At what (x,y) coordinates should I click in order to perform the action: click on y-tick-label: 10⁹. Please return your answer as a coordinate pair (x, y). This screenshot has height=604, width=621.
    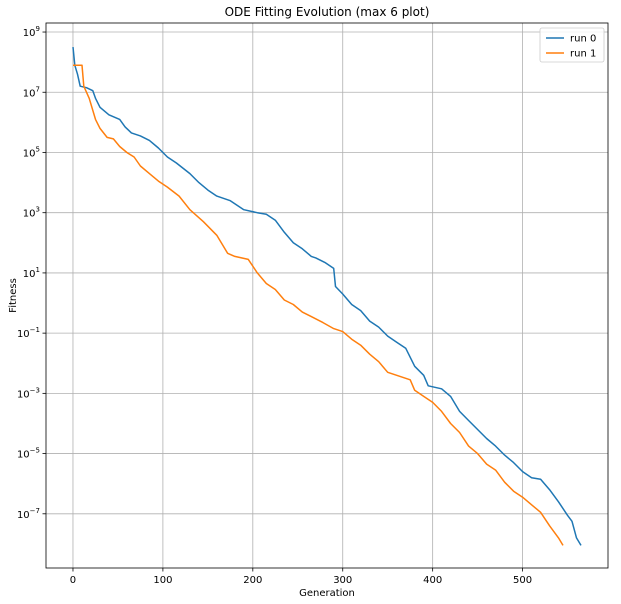
    Looking at the image, I should click on (31, 32).